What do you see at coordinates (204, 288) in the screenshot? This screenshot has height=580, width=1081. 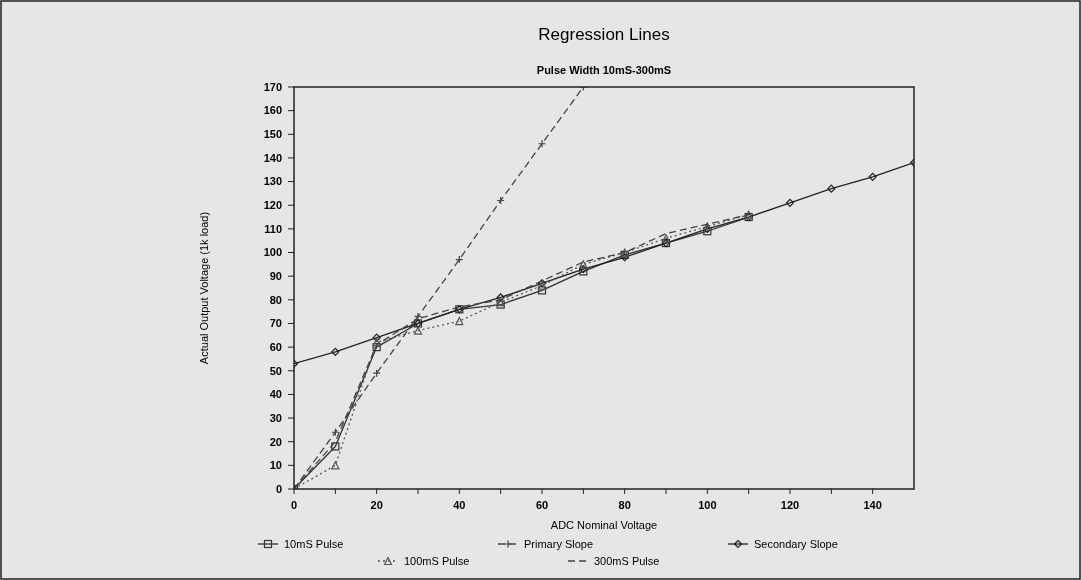 I see `y-axis-title: Actual Output Voltage (1k load)` at bounding box center [204, 288].